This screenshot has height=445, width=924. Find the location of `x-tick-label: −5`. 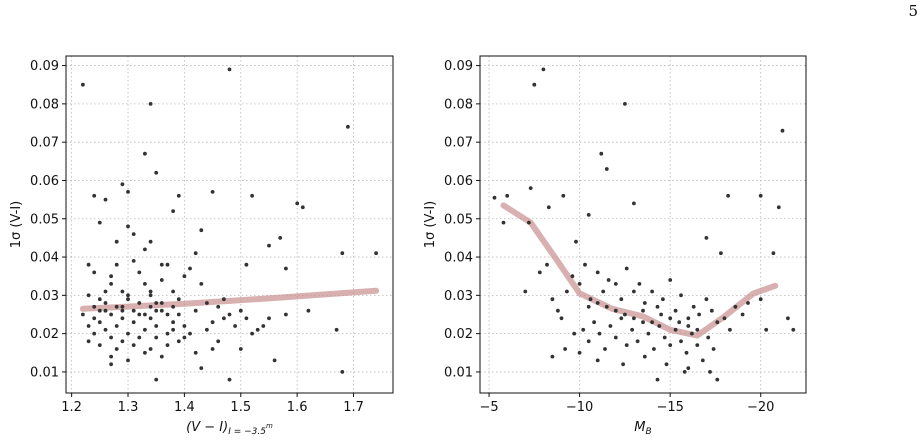

x-tick-label: −5 is located at coordinates (488, 407).